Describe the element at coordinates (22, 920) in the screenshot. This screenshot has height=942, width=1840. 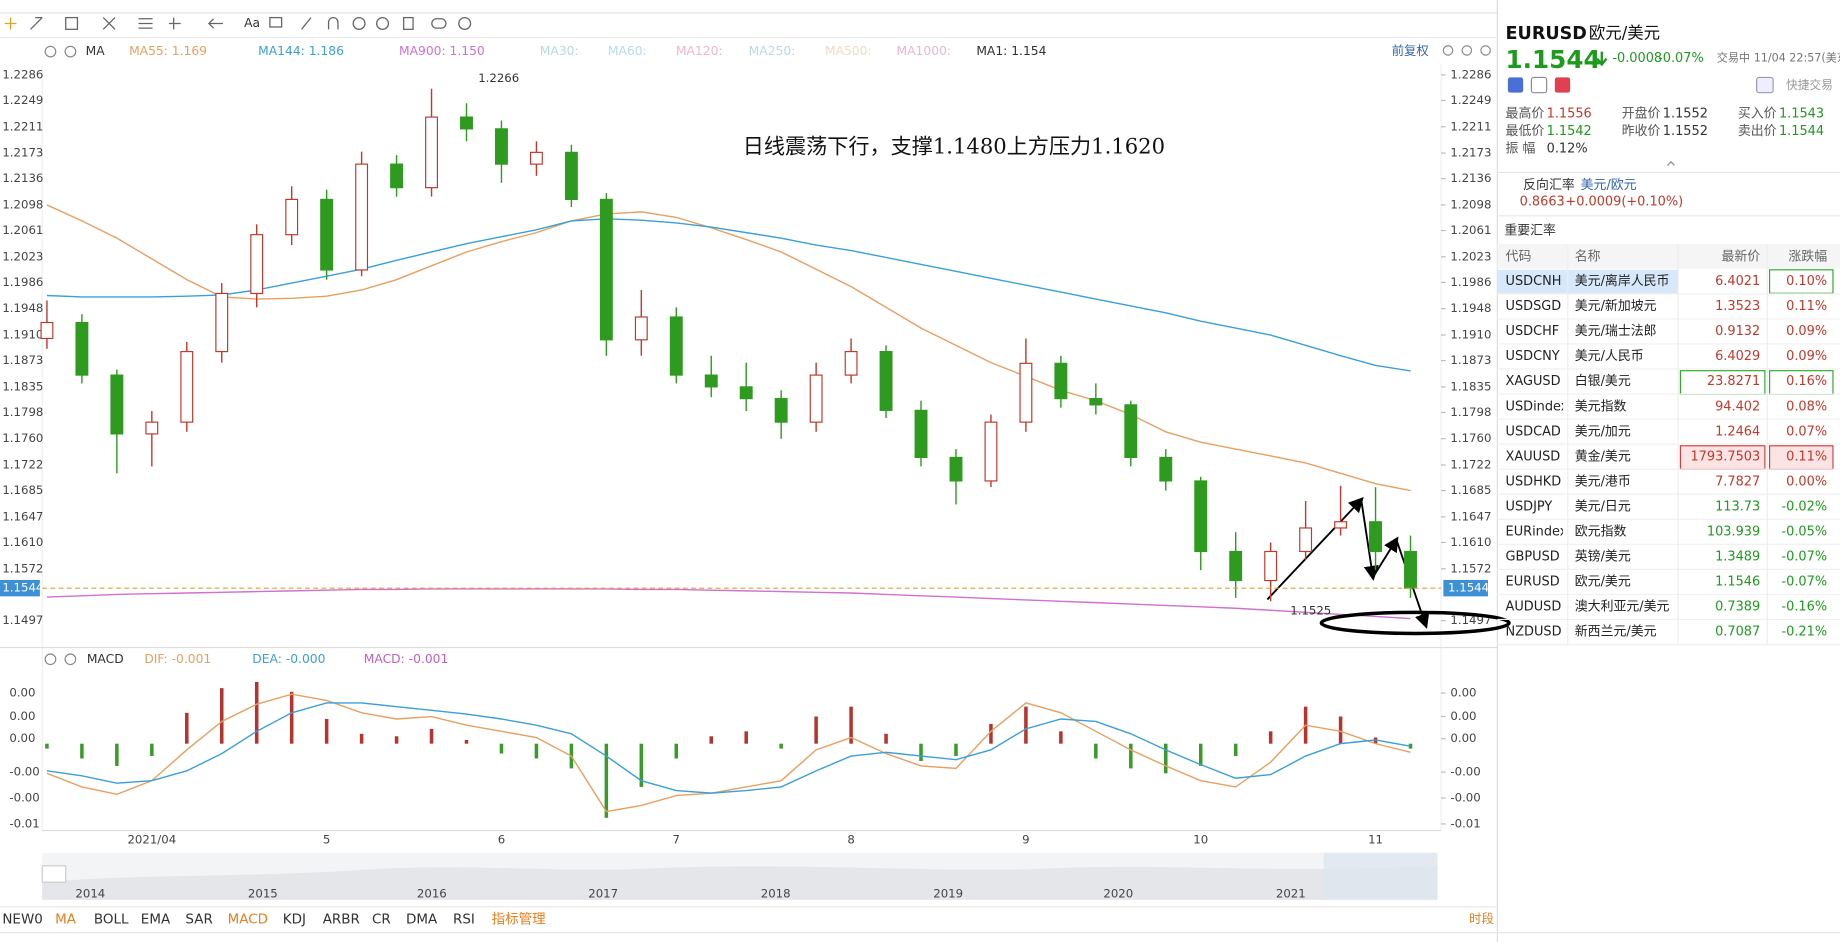
I see `indicator-tab: NEW0` at that location.